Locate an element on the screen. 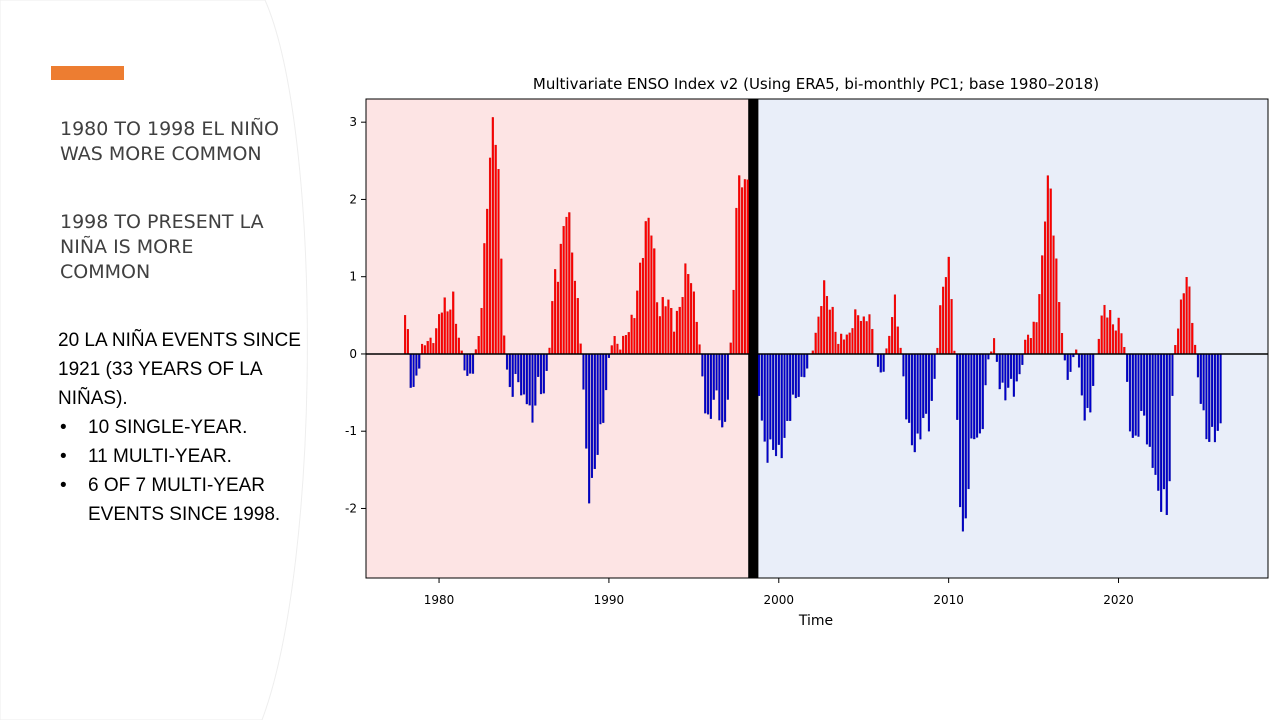  period-divider is located at coordinates (753, 338).